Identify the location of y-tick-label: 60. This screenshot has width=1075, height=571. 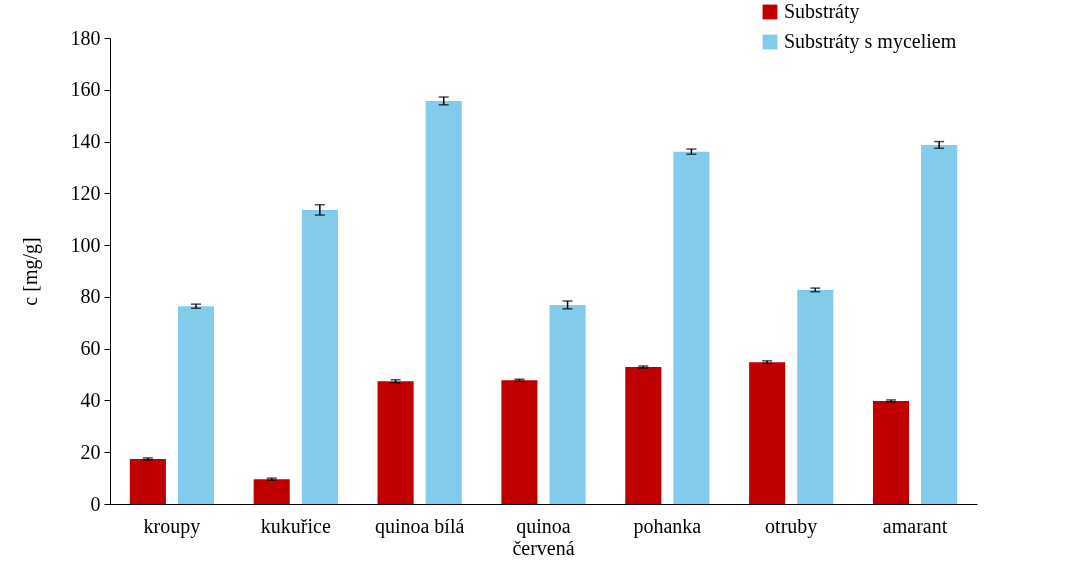
(90, 348).